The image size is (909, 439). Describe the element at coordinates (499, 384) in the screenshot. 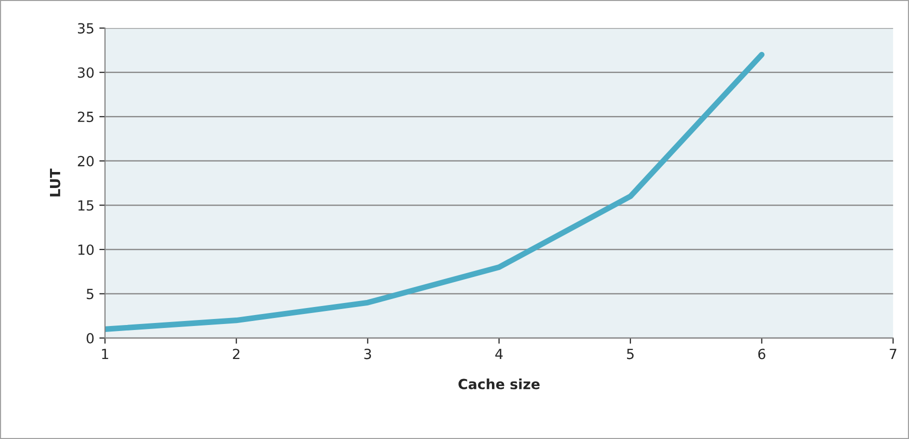

I see `x-axis-title: Cache size` at that location.